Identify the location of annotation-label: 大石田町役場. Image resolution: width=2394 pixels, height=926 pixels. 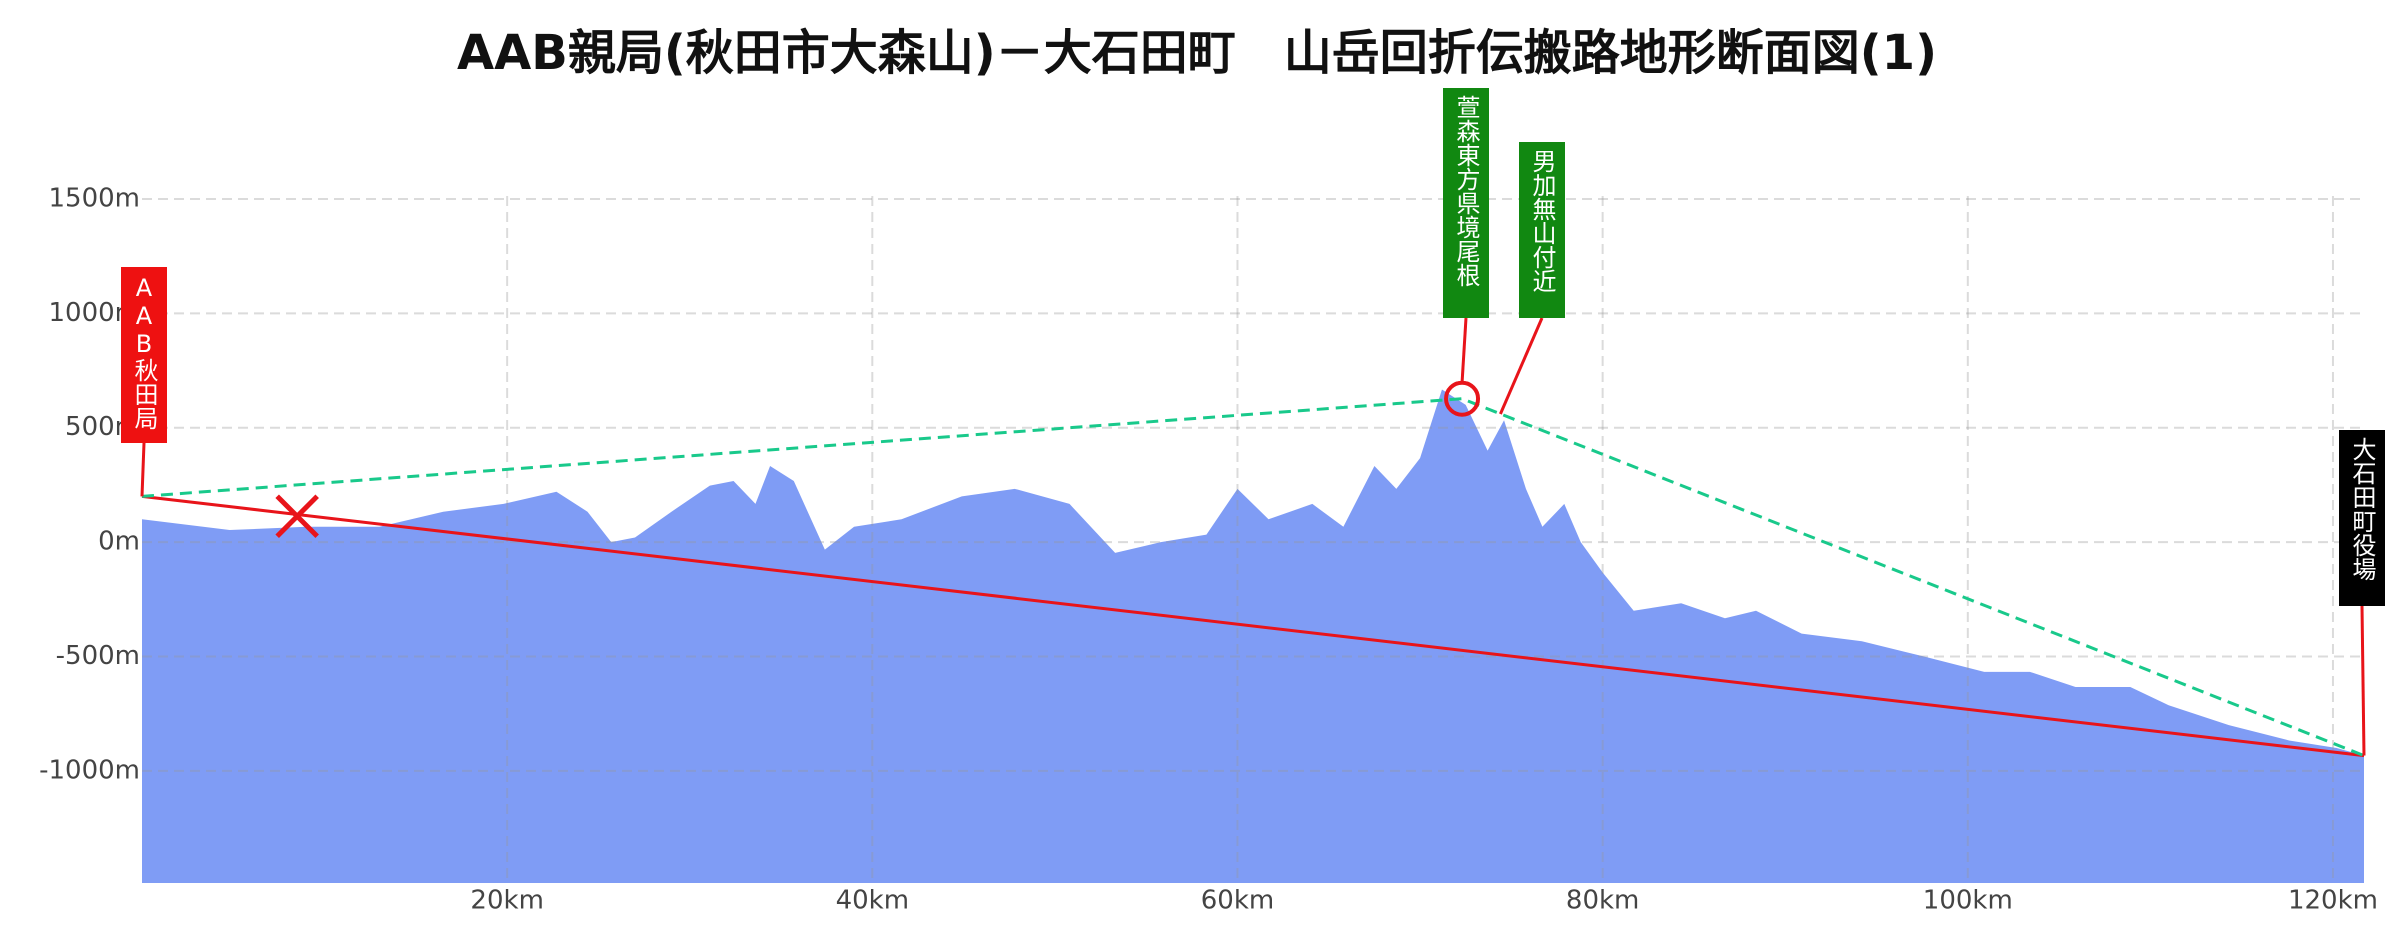
(2362, 509).